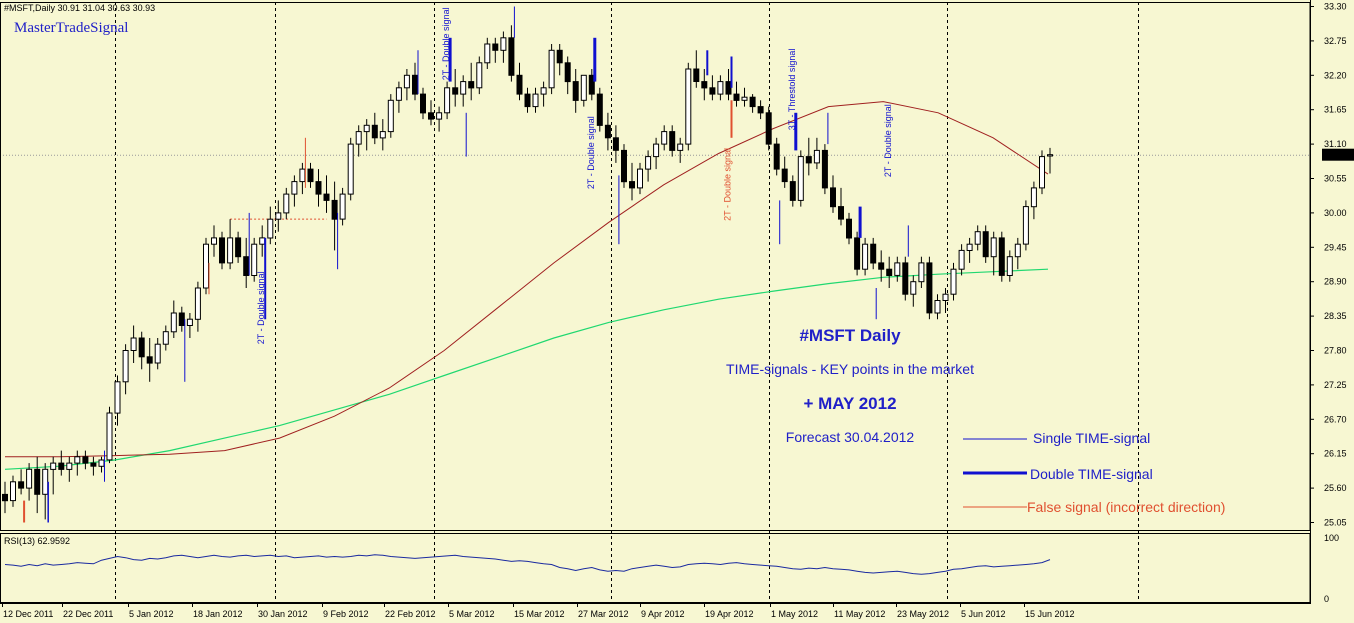 The width and height of the screenshot is (1354, 623). Describe the element at coordinates (346, 614) in the screenshot. I see `date-tick-label: 9 Feb 2012` at that location.